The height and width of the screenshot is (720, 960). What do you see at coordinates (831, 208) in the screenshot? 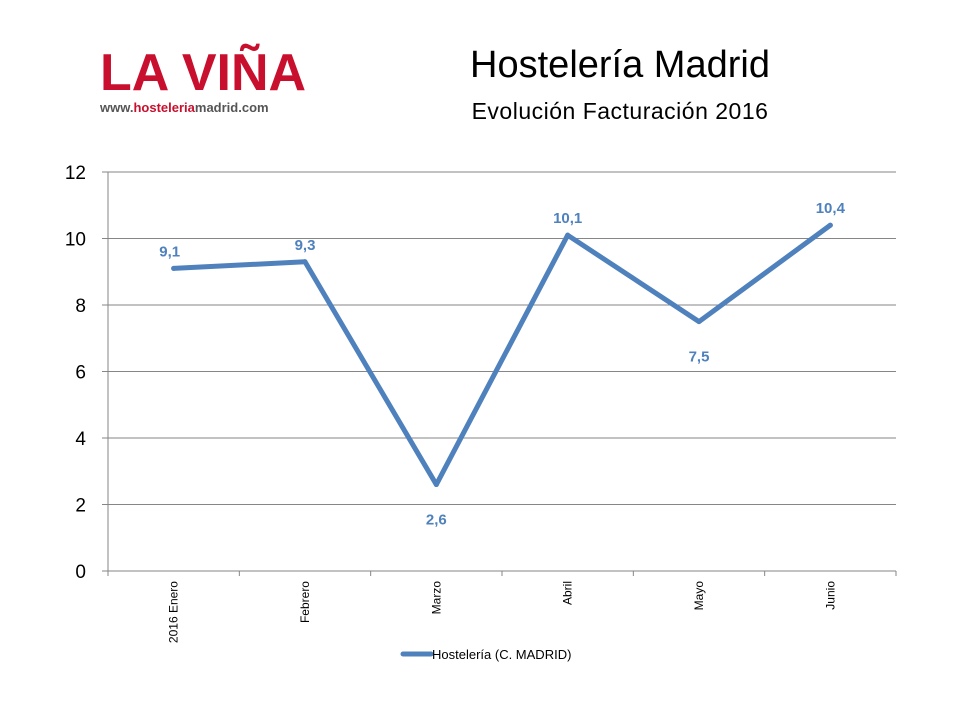
I see `data-label: 10,4` at bounding box center [831, 208].